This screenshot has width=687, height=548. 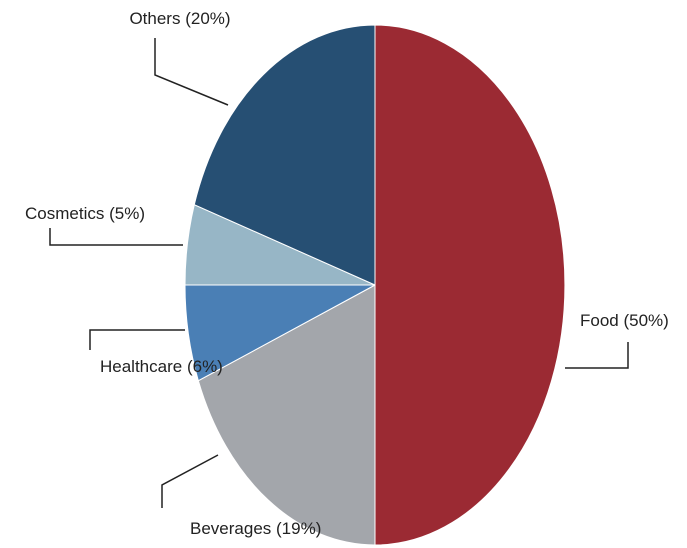 I want to click on slice-label: Beverages (19%), so click(x=255, y=528).